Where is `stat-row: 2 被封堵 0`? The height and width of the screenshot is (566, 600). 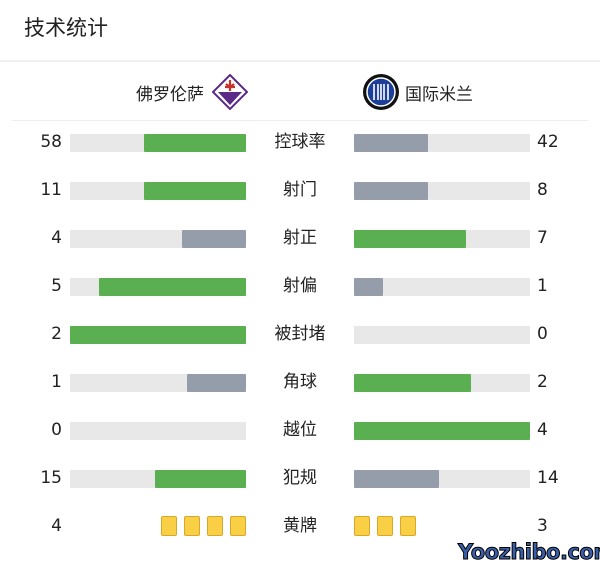 stat-row: 2 被封堵 0 is located at coordinates (300, 335).